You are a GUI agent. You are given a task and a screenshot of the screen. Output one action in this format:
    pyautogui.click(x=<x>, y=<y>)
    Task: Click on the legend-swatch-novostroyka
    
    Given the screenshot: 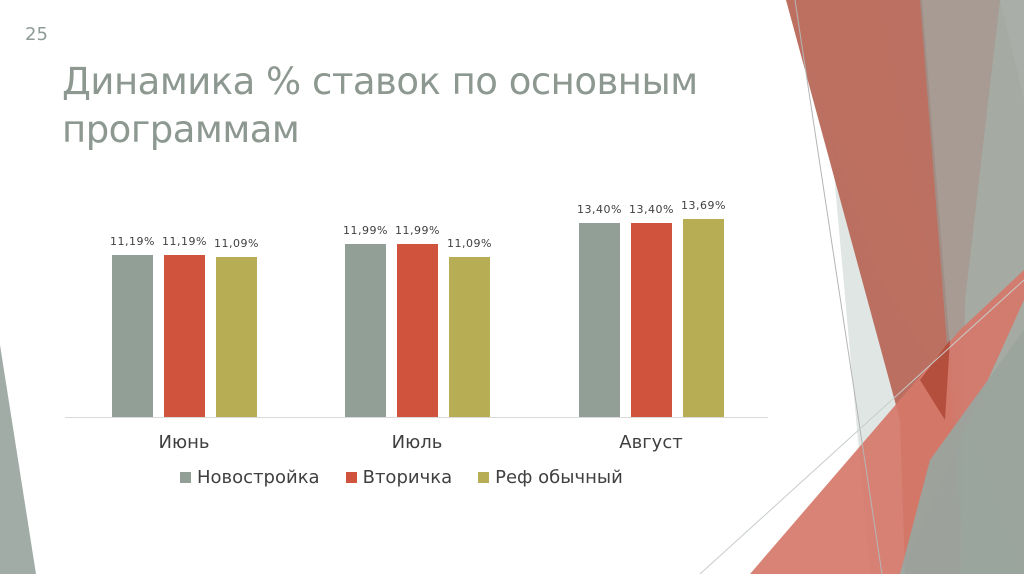 What is the action you would take?
    pyautogui.click(x=185, y=477)
    